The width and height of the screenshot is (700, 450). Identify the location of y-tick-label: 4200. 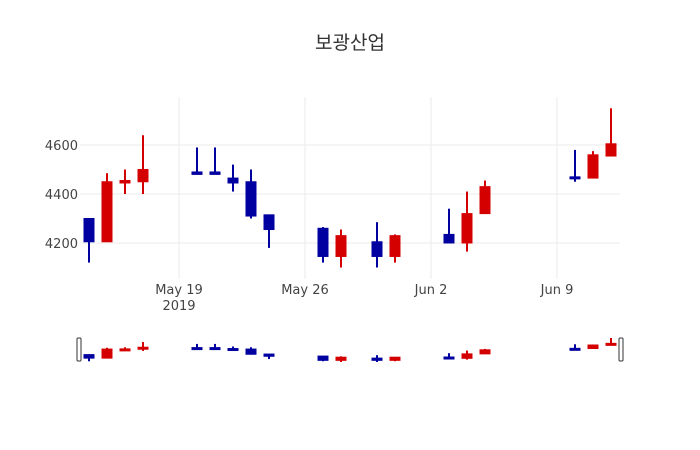
(61, 244).